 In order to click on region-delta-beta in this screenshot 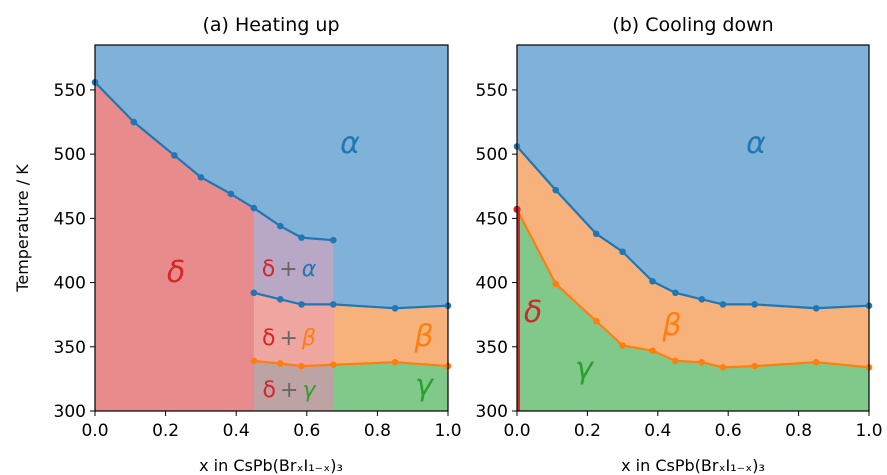, I will do `click(293, 329)`.